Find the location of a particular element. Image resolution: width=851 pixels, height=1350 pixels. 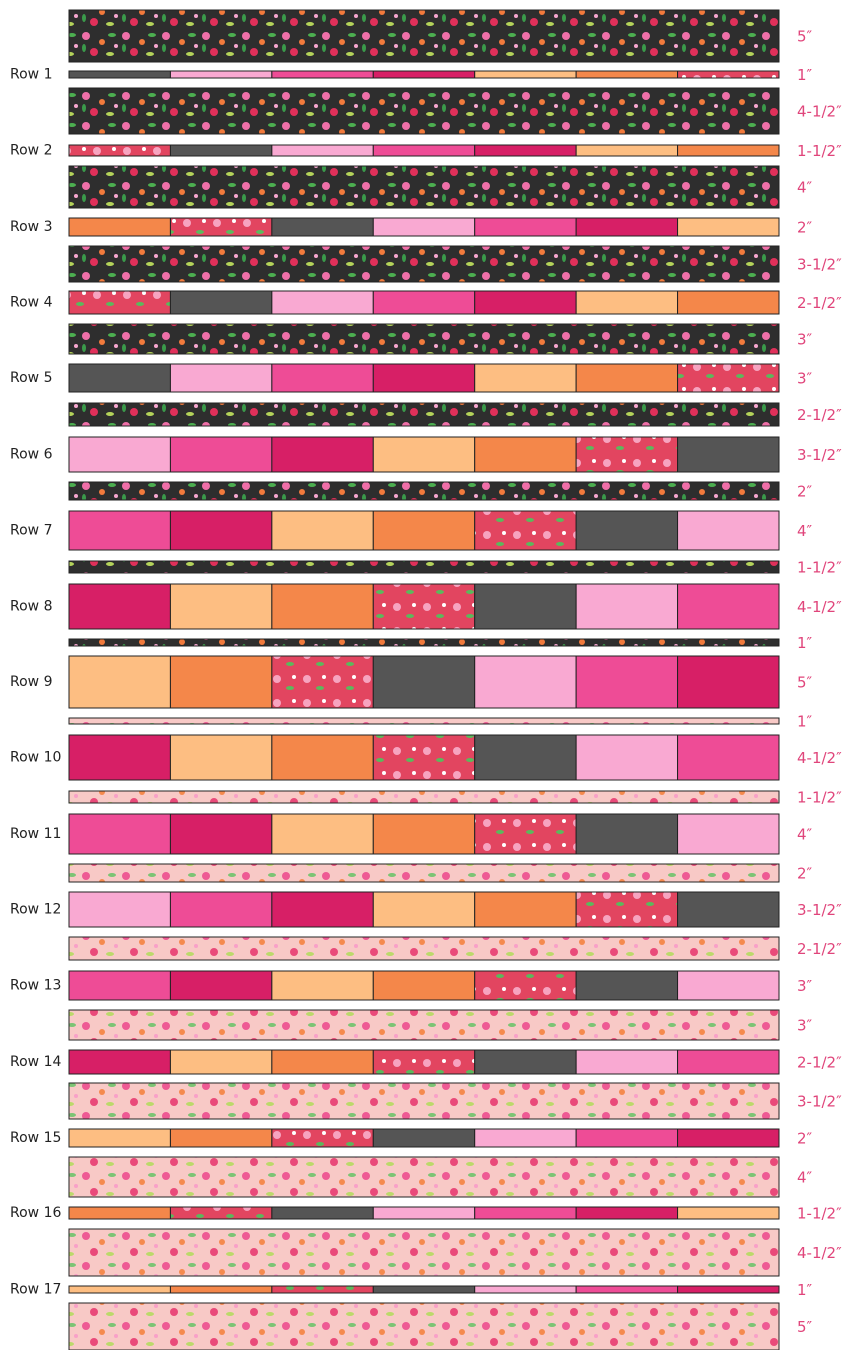

row-label: Row 7 is located at coordinates (31, 531).